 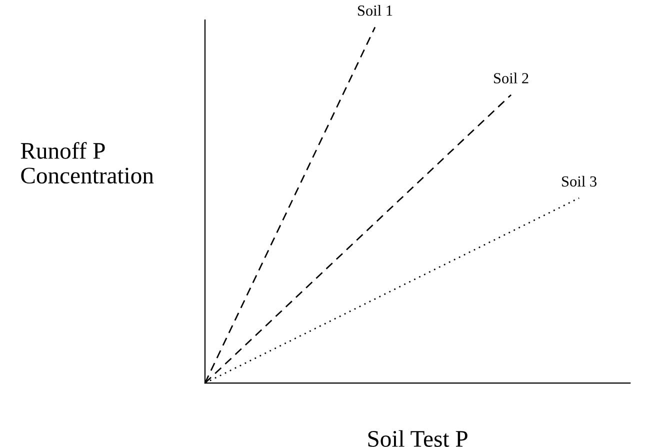 What do you see at coordinates (511, 78) in the screenshot?
I see `series-label: Soil 2` at bounding box center [511, 78].